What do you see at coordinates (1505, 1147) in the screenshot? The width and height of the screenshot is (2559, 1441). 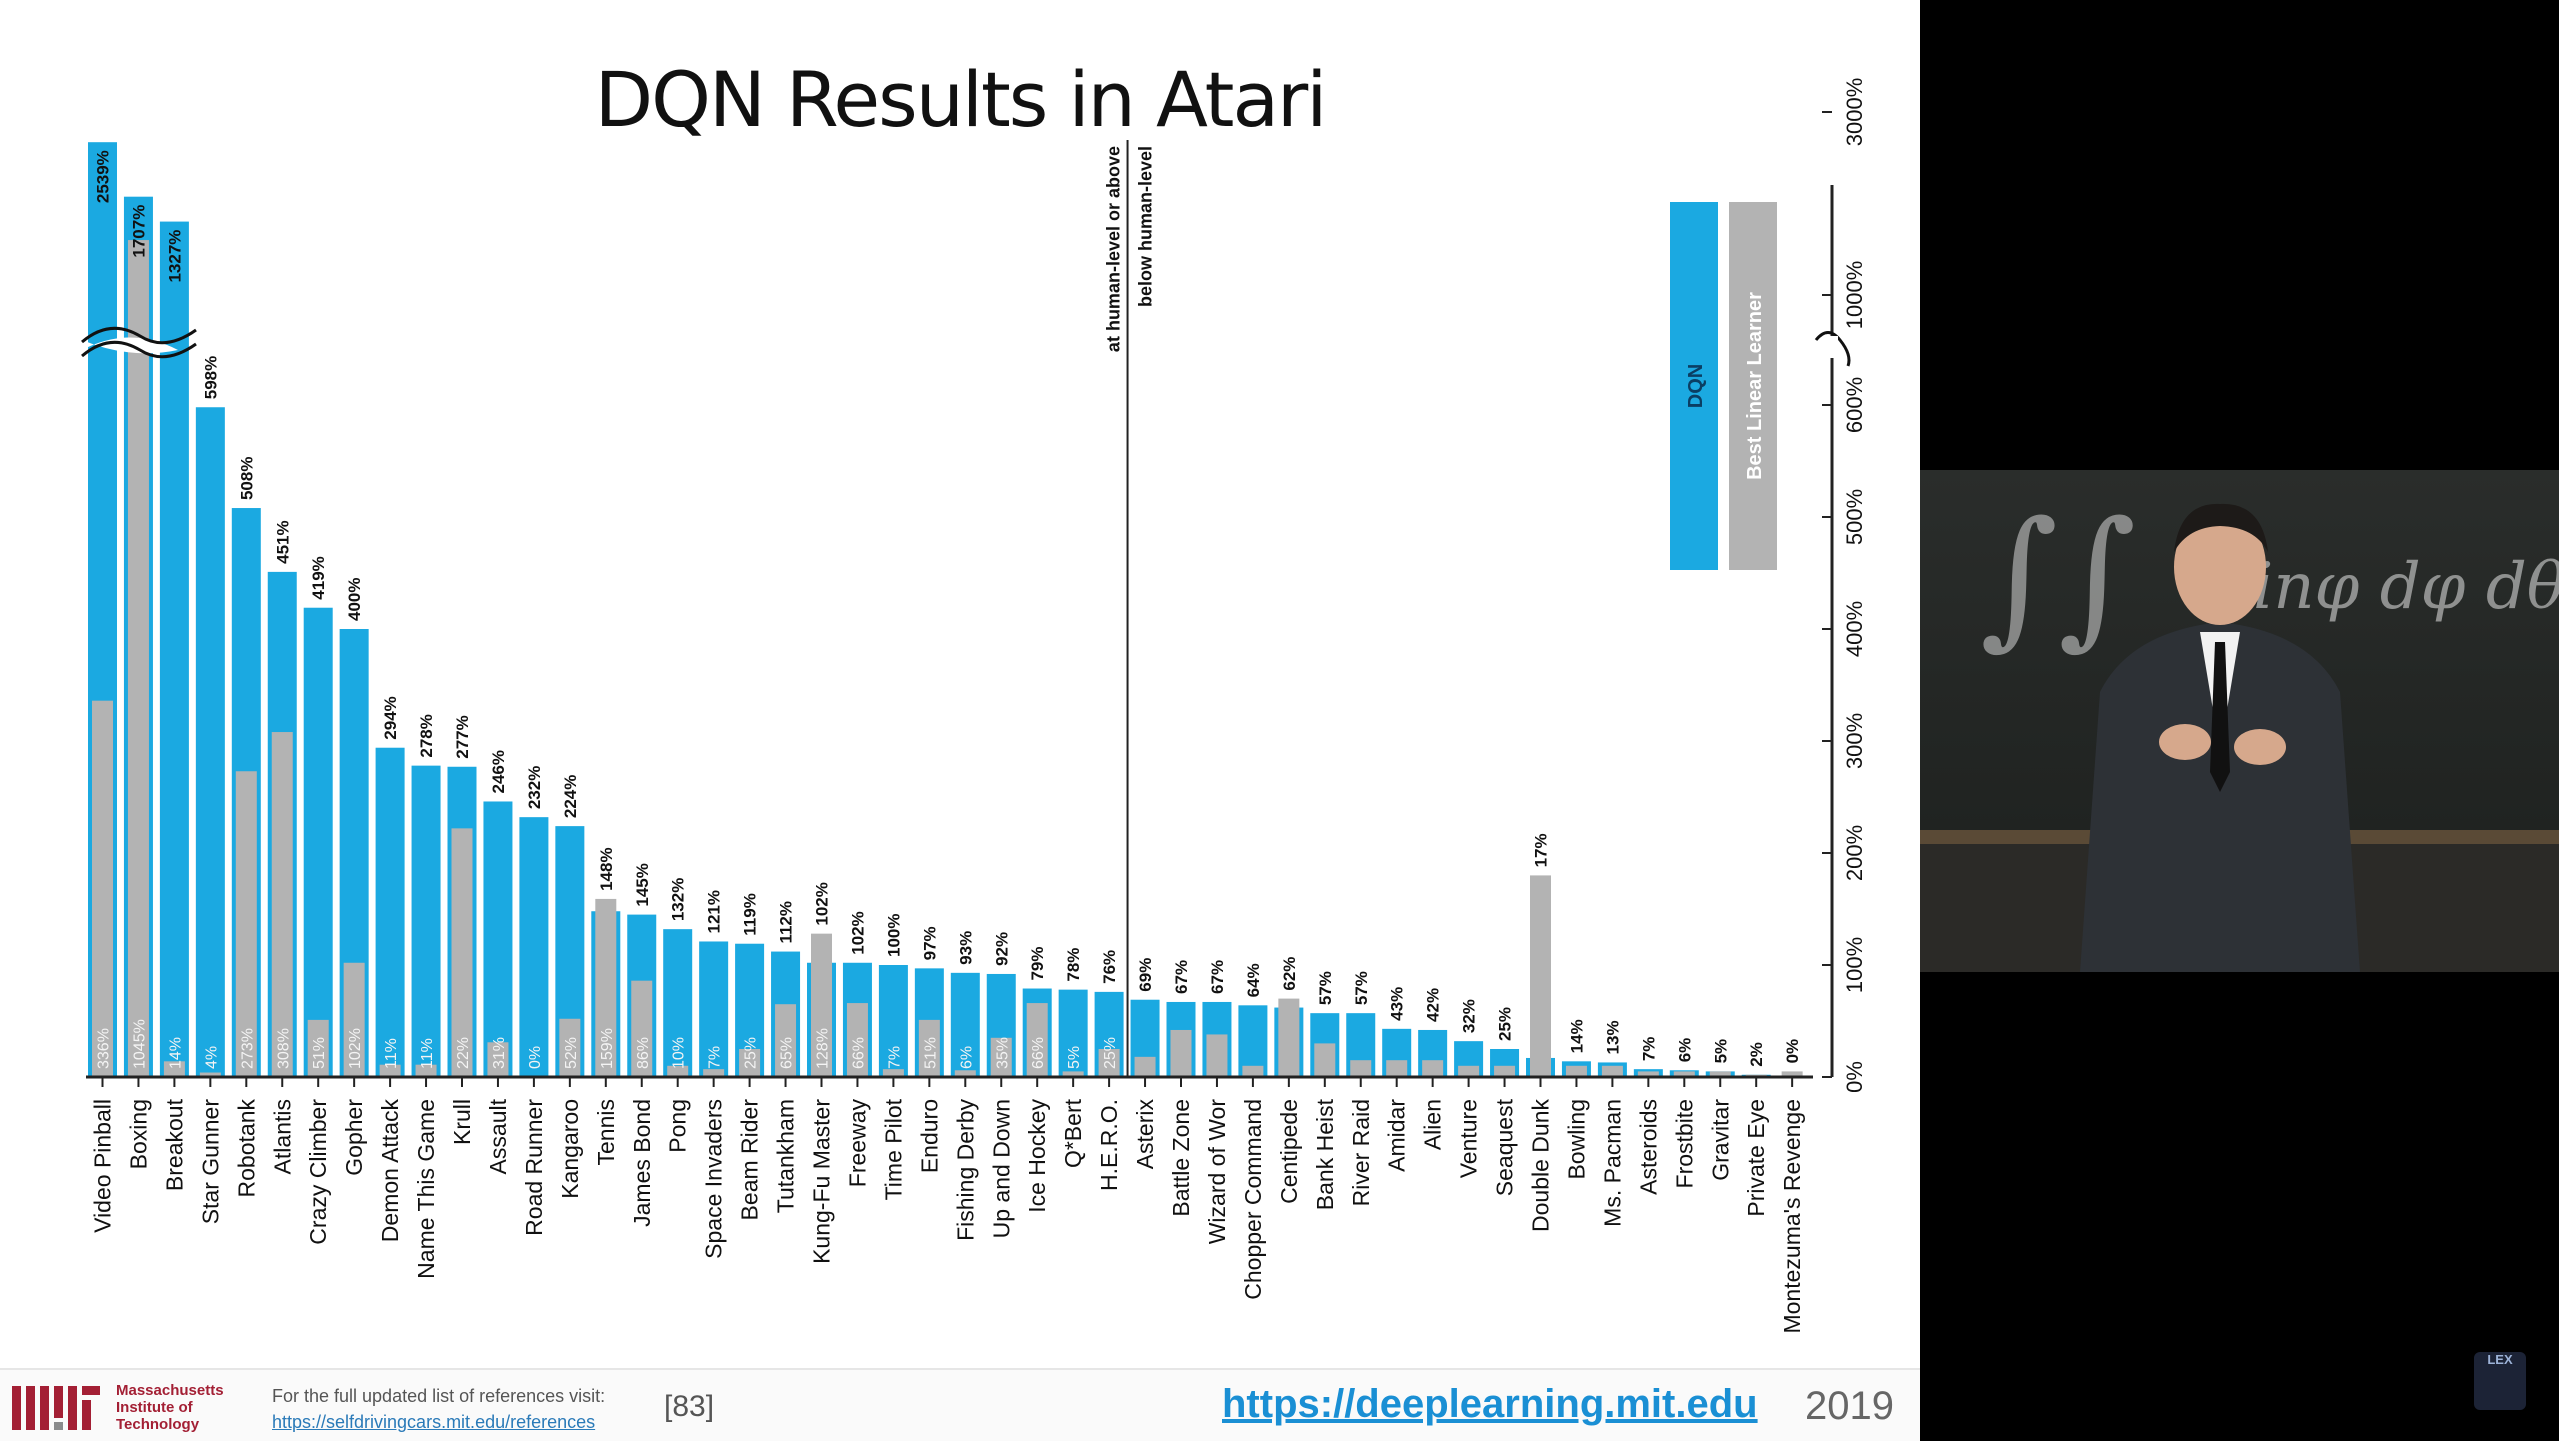 I see `x-tick-label: Seaquest` at bounding box center [1505, 1147].